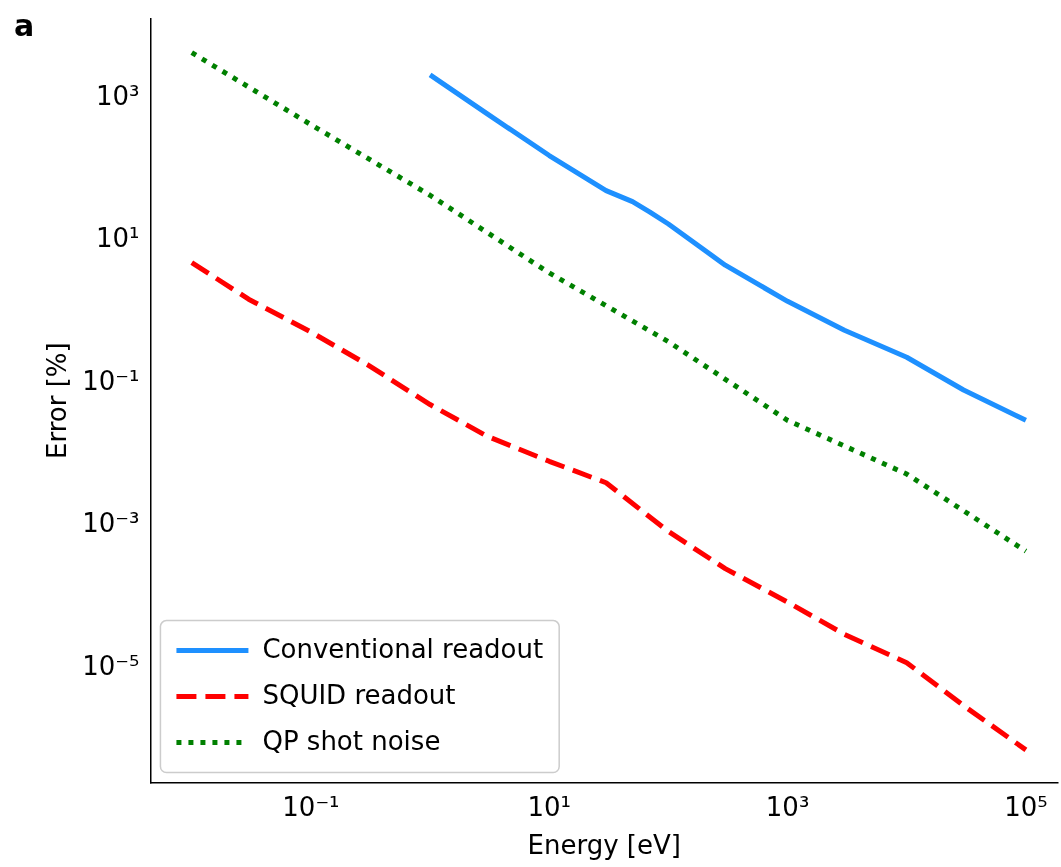 The width and height of the screenshot is (1061, 867). I want to click on x-axis-title: Energy [eV], so click(604, 845).